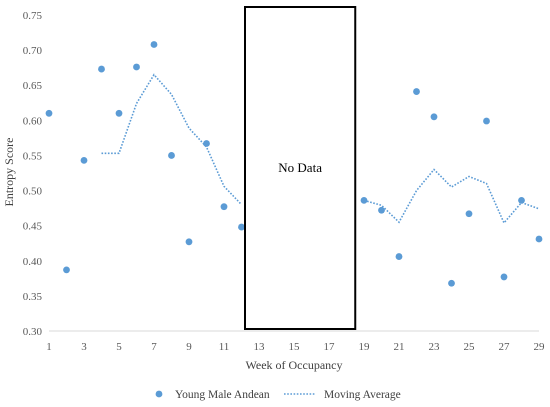 The height and width of the screenshot is (407, 550). Describe the element at coordinates (33, 86) in the screenshot. I see `y-tick-label: 0.65` at that location.